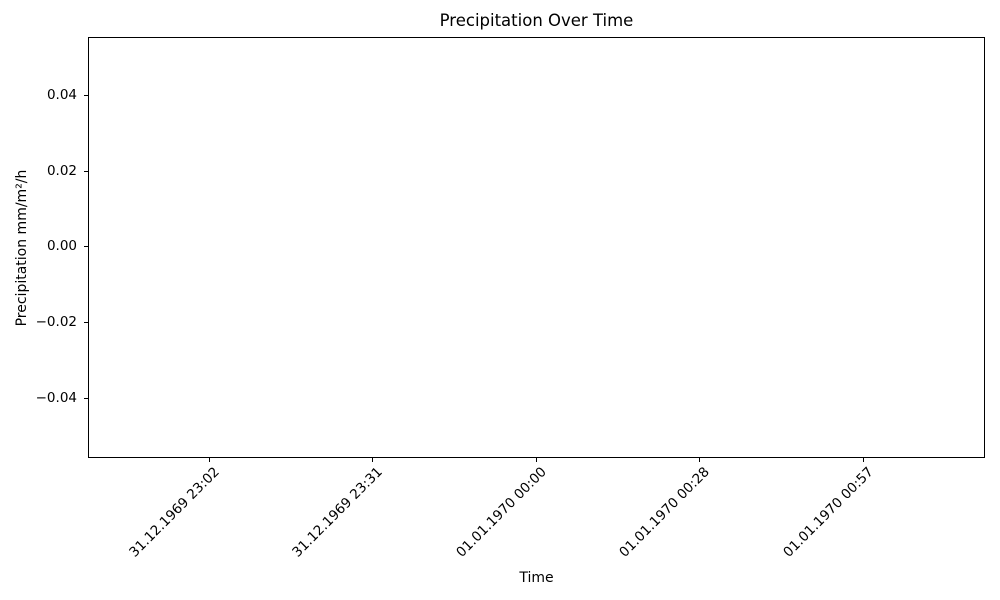  Describe the element at coordinates (61, 171) in the screenshot. I see `y-tick-label: 0.02` at that location.